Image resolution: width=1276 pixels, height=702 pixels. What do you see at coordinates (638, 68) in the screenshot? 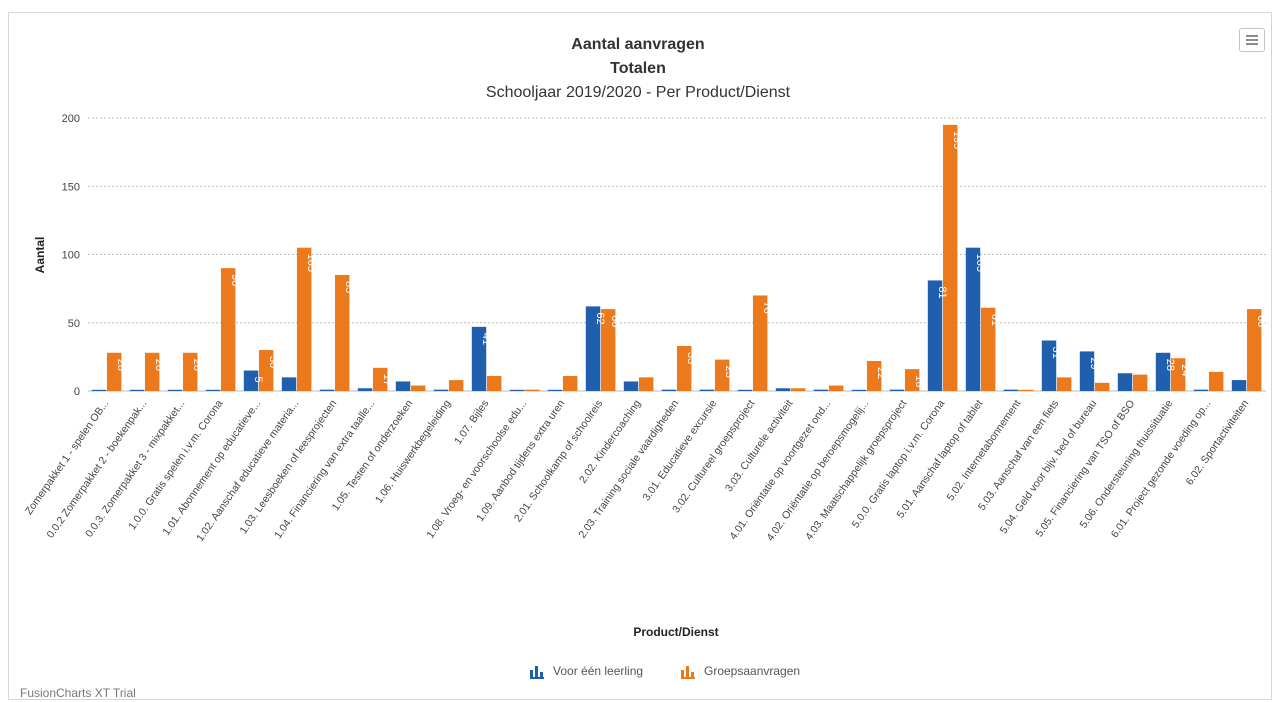
I see `chart-subtitle: Totalen` at bounding box center [638, 68].